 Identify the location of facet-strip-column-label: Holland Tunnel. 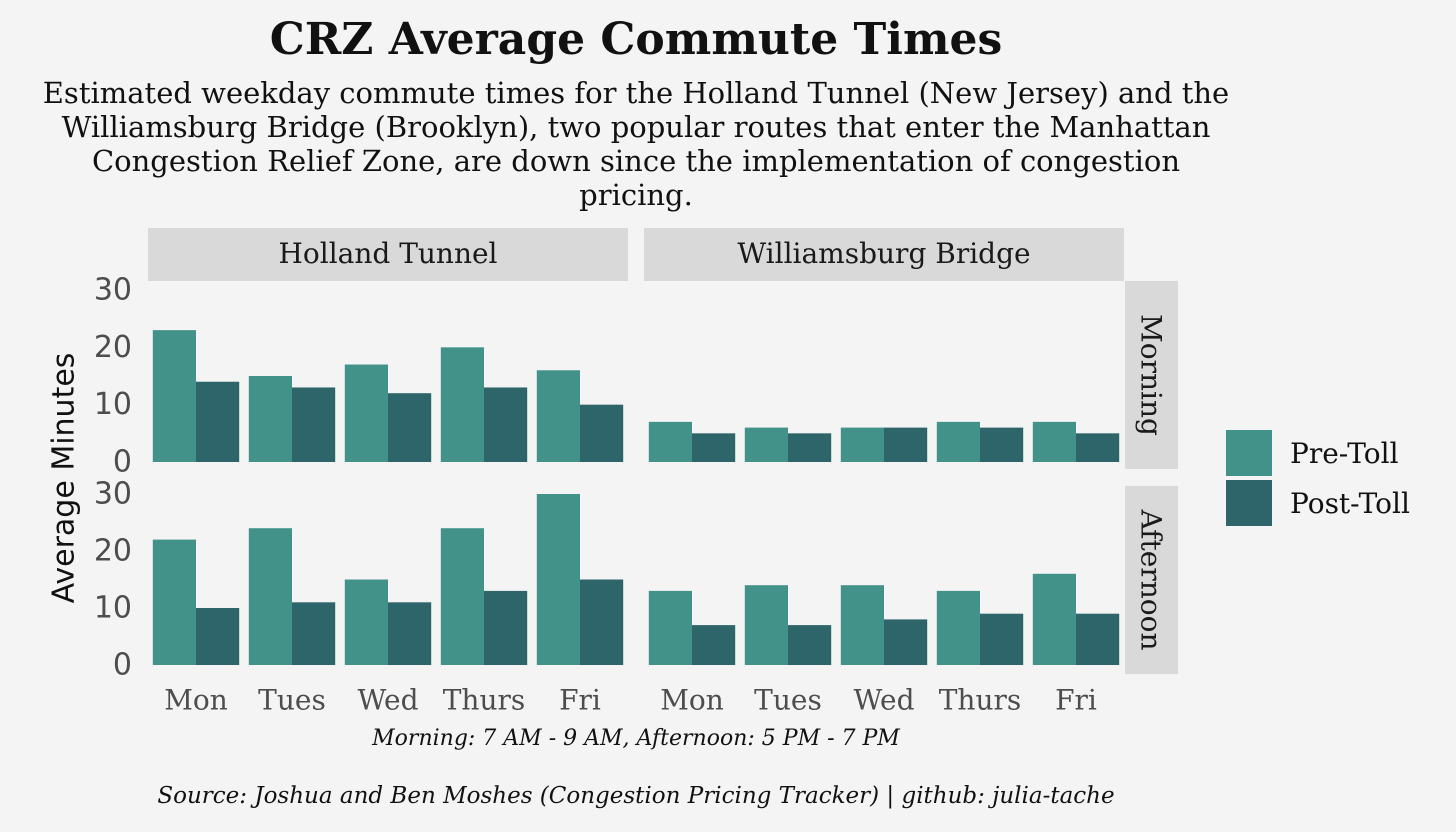
(387, 253).